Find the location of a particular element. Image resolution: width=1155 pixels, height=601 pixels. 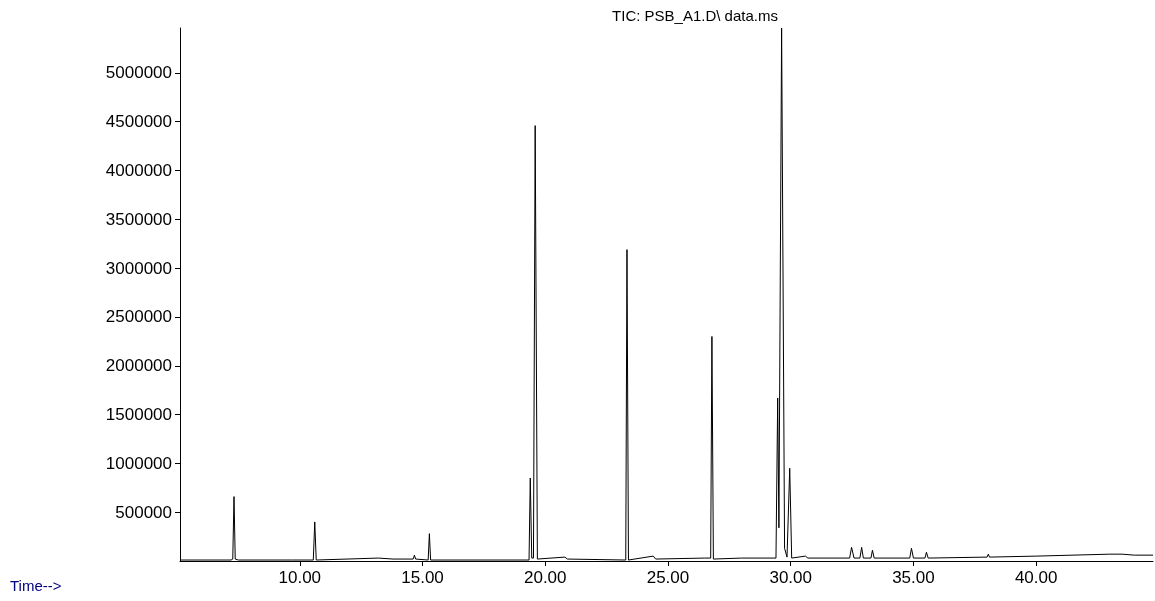

chart-title: TIC: PSB_A1.D\ data.ms is located at coordinates (695, 15).